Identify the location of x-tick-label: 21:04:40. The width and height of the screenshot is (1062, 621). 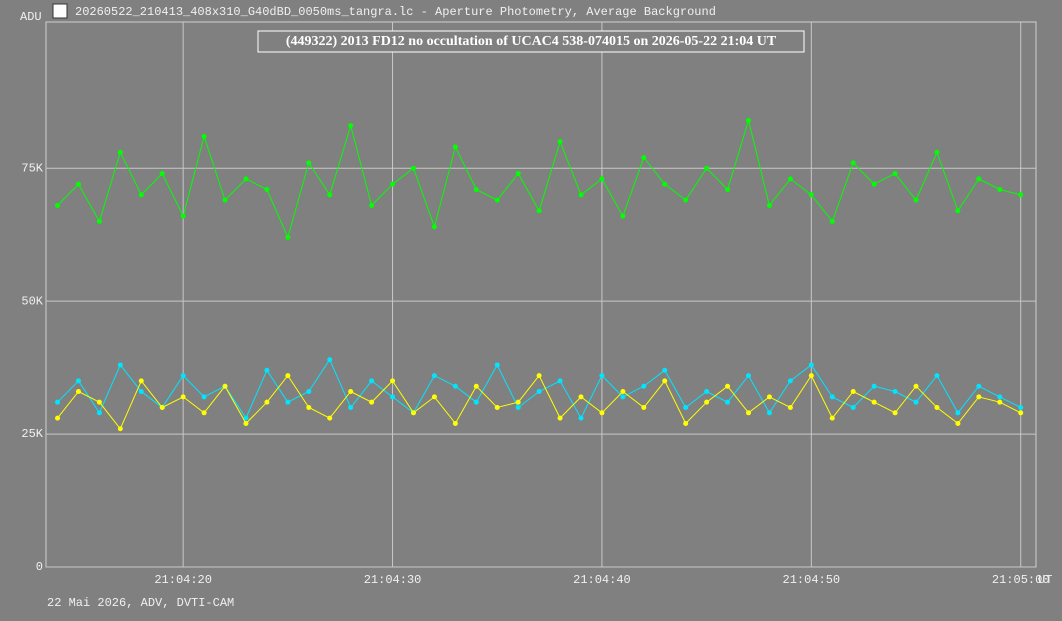
(602, 580).